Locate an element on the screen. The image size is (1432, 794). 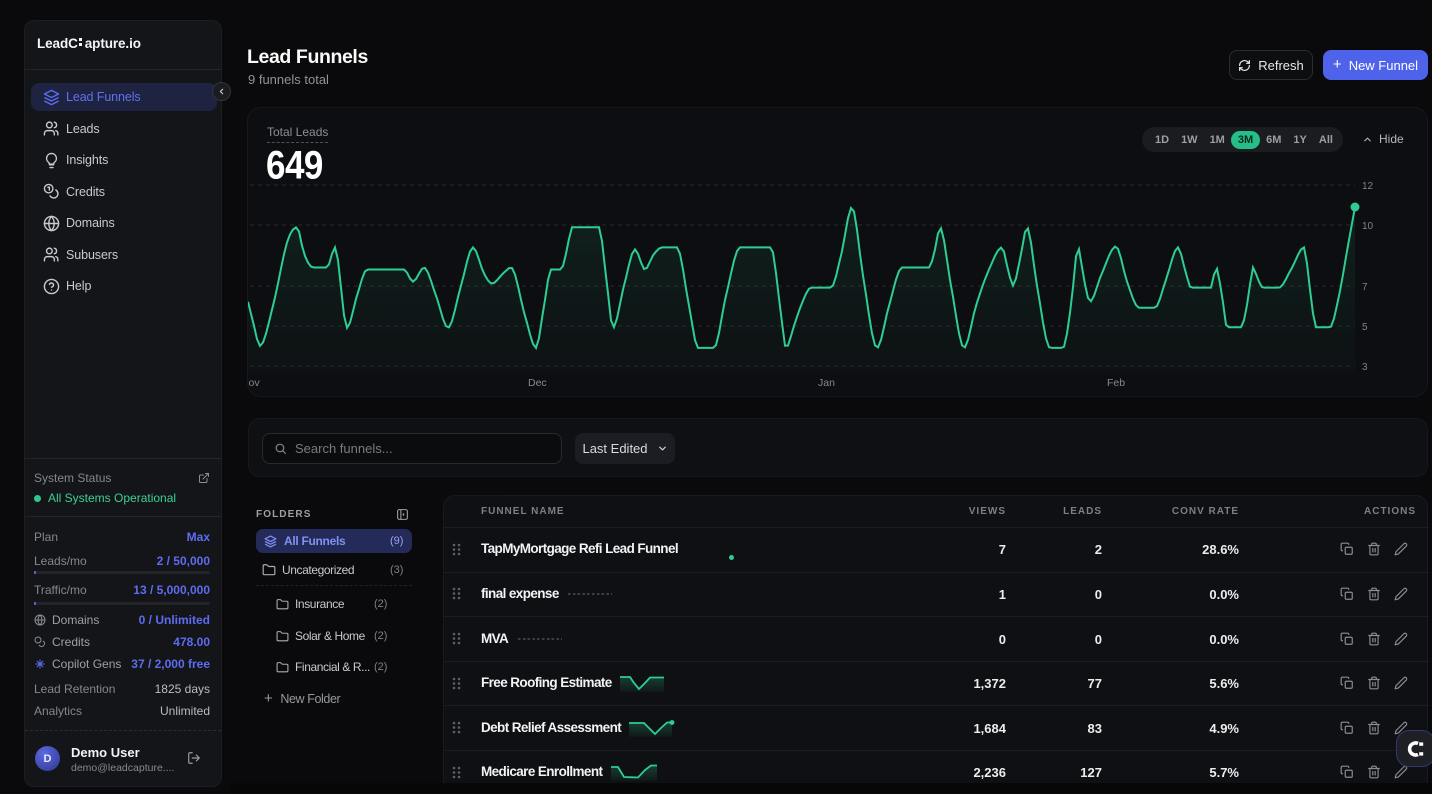
svg-text: Feb is located at coordinates (1116, 383).